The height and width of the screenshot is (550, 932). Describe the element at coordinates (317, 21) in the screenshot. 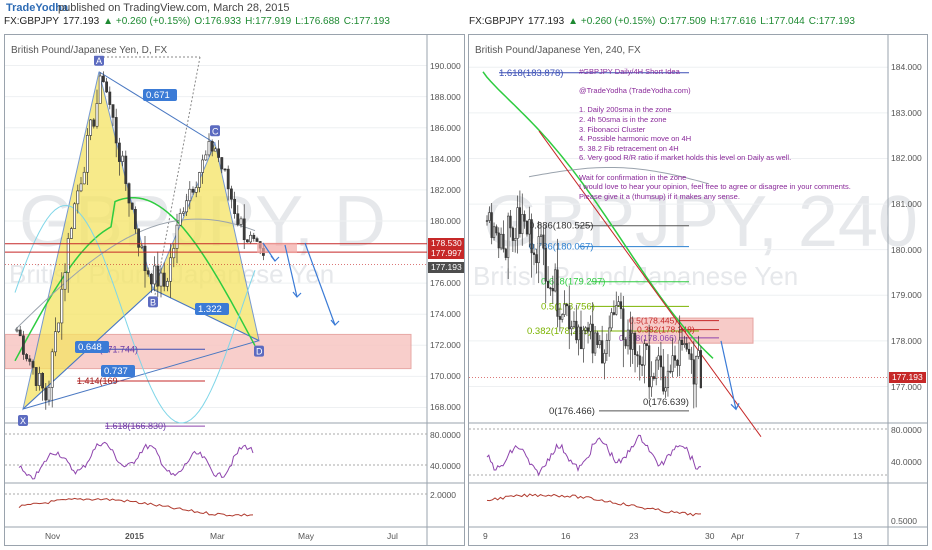

I see `left-low: L:176.688` at that location.